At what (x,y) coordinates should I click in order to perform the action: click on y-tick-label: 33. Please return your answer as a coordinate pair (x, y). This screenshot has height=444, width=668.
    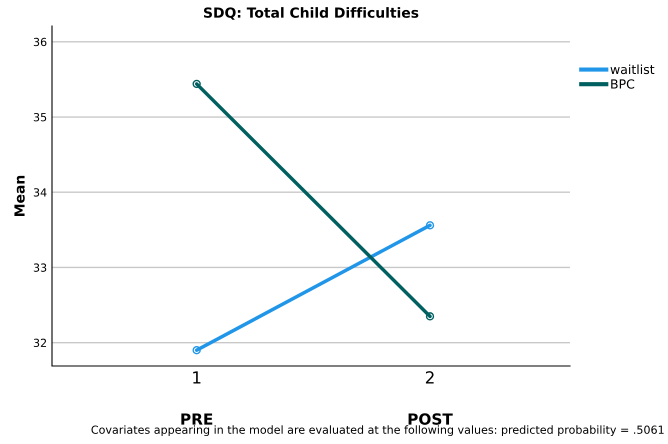
    Looking at the image, I should click on (40, 267).